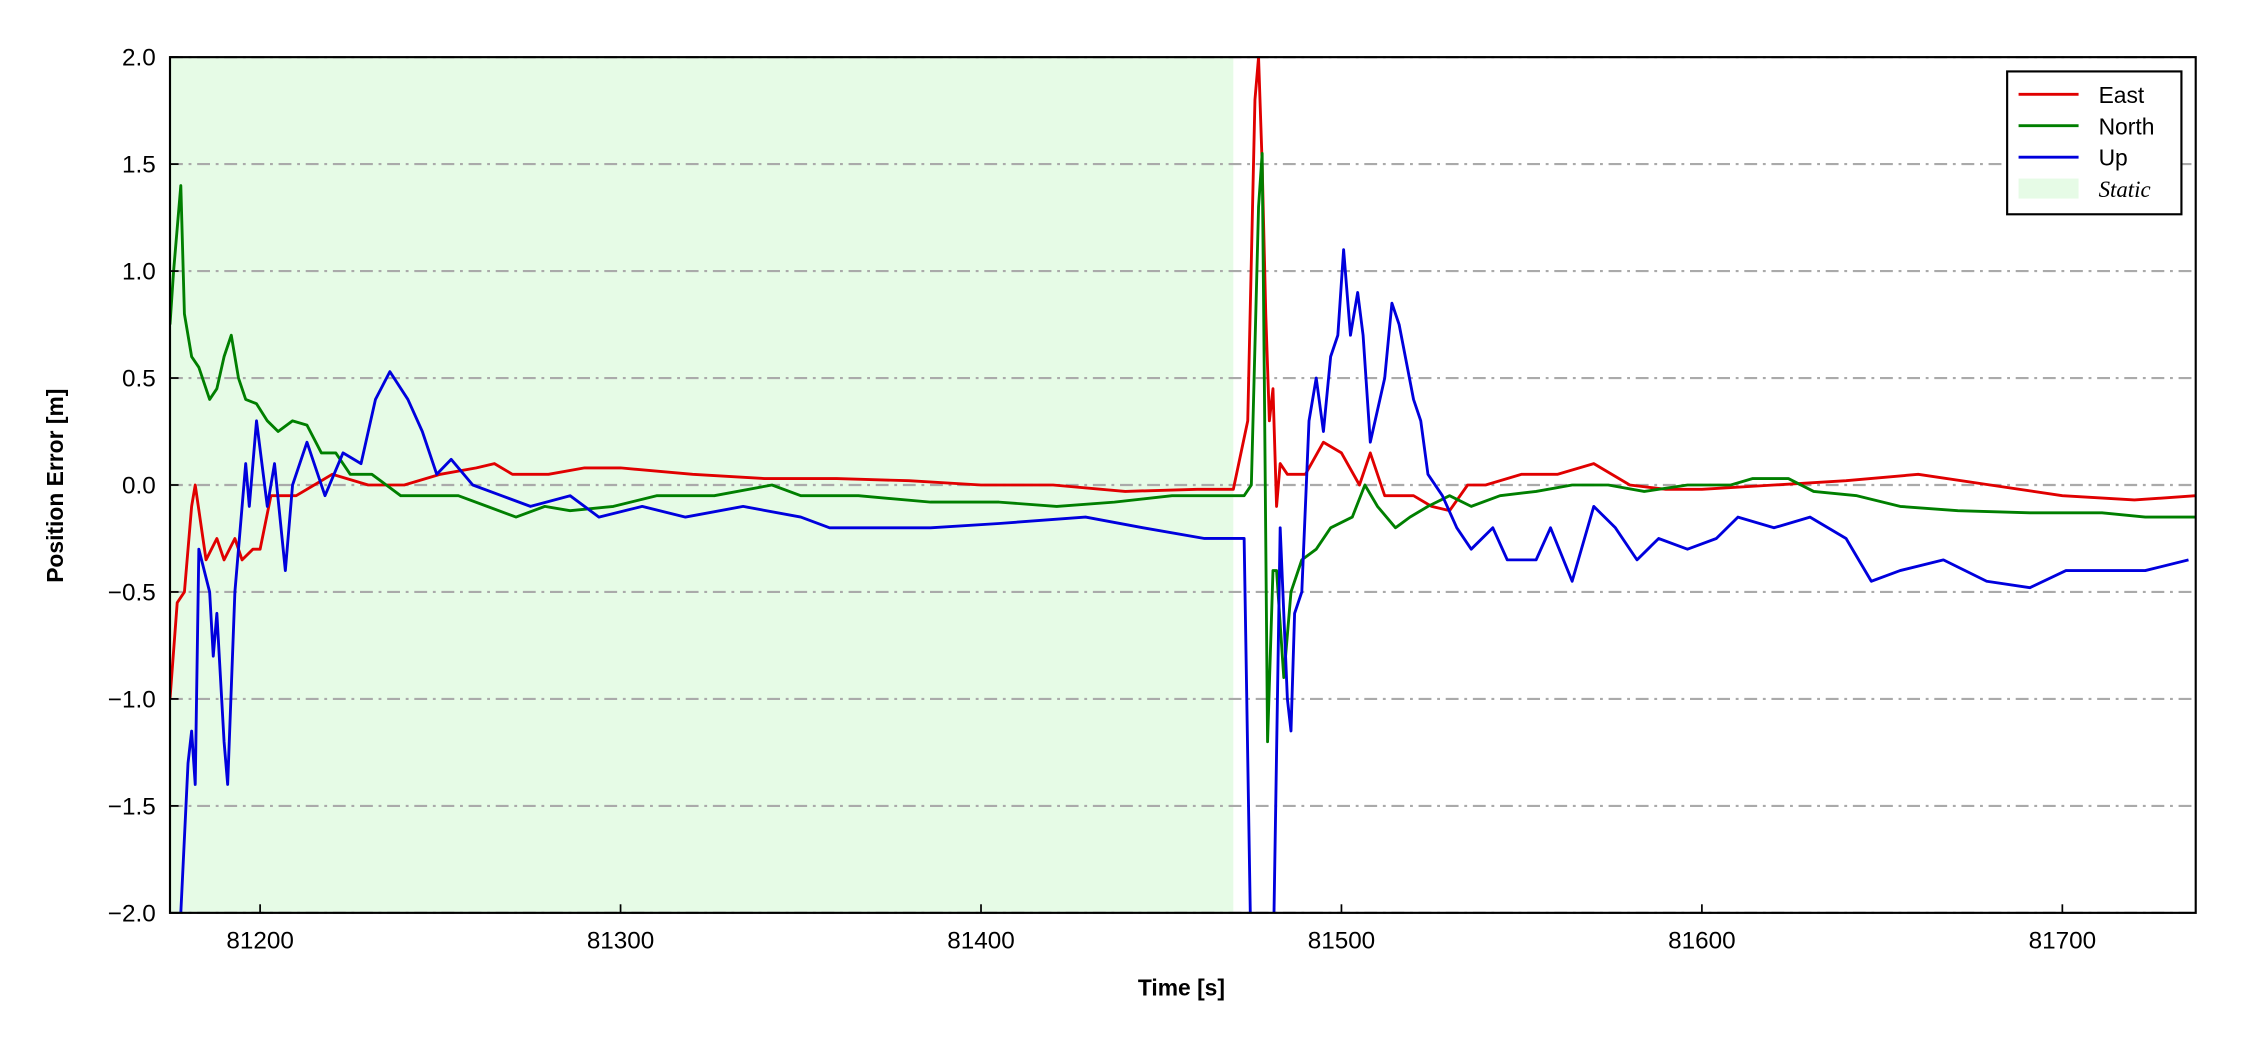 The image size is (2250, 1050). Describe the element at coordinates (2048, 188) in the screenshot. I see `legend-swatch` at that location.